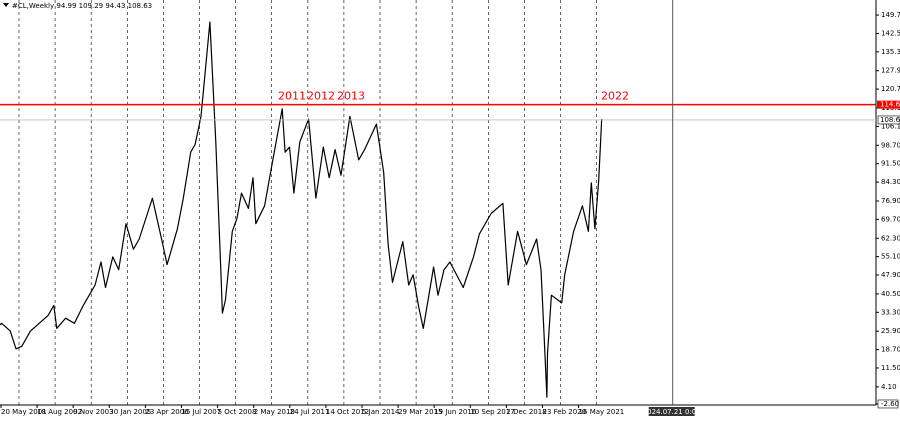  I want to click on x-tick-label: 19 Jun 2016, so click(455, 412).